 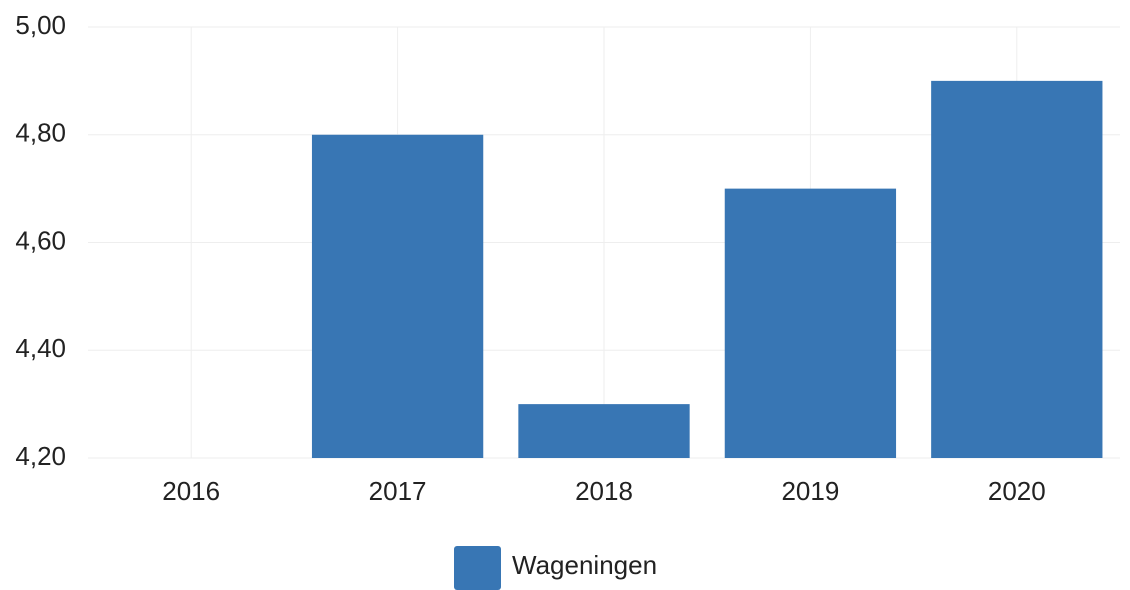 What do you see at coordinates (584, 565) in the screenshot?
I see `legend-label: Wageningen` at bounding box center [584, 565].